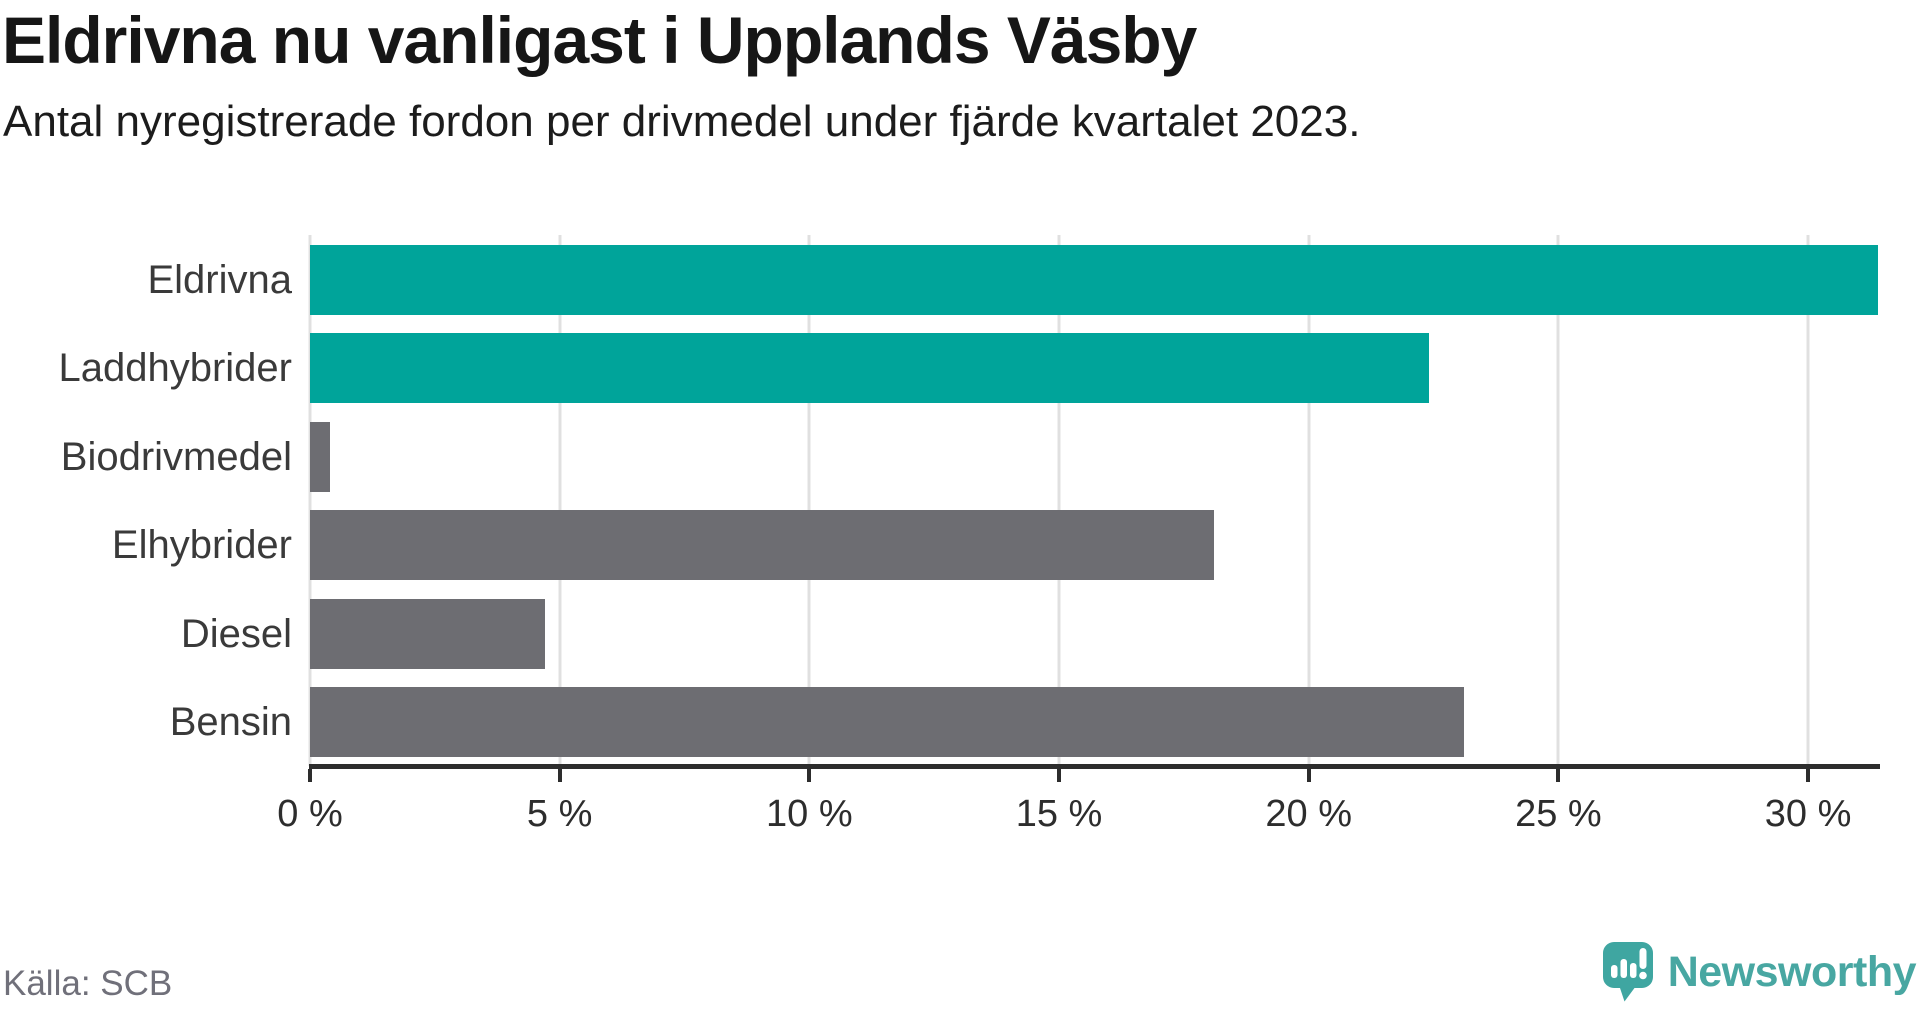 This screenshot has width=1920, height=1010. What do you see at coordinates (88, 983) in the screenshot?
I see `source-label: Källa: SCB` at bounding box center [88, 983].